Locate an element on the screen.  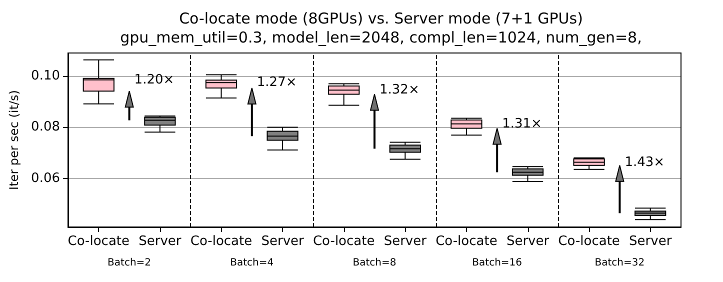
text: Batch=8 is located at coordinates (374, 263).